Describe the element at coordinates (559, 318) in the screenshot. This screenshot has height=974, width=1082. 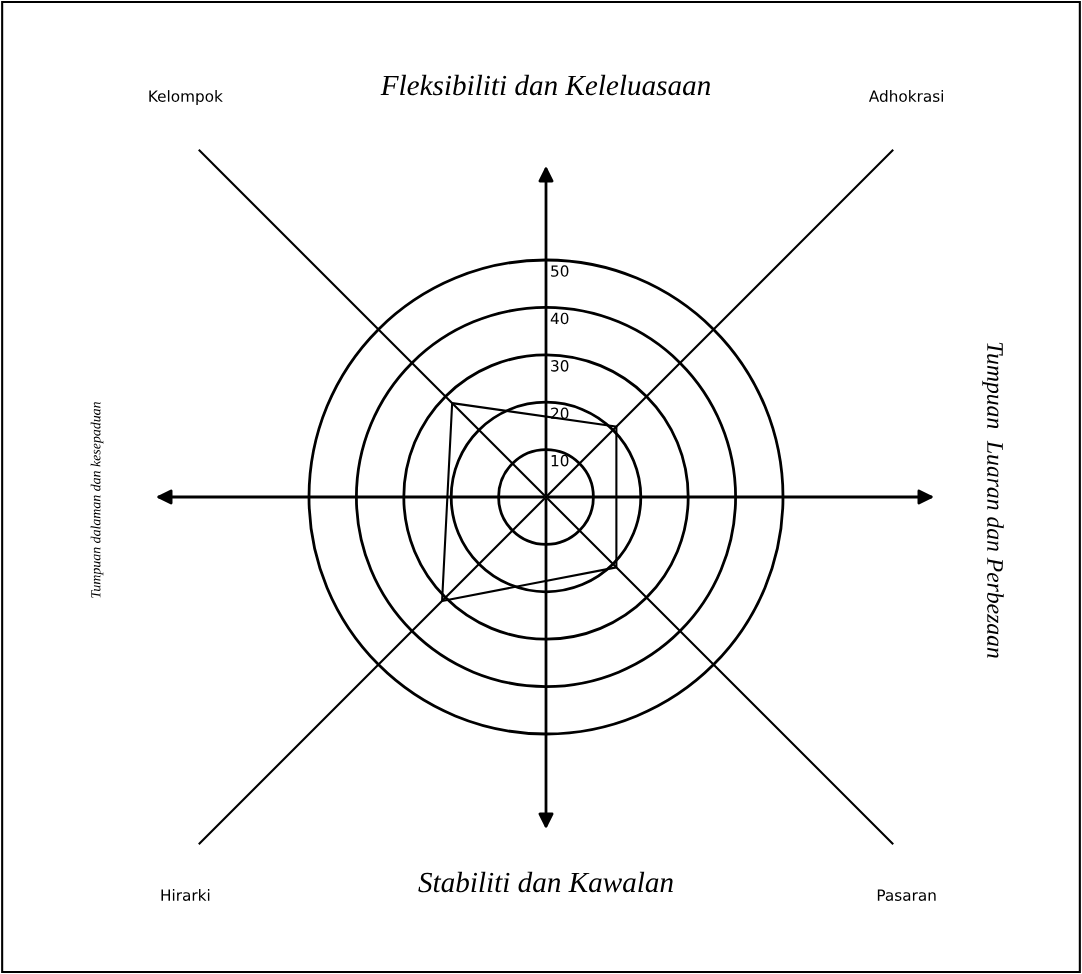
I see `y-tick-label: 40` at that location.